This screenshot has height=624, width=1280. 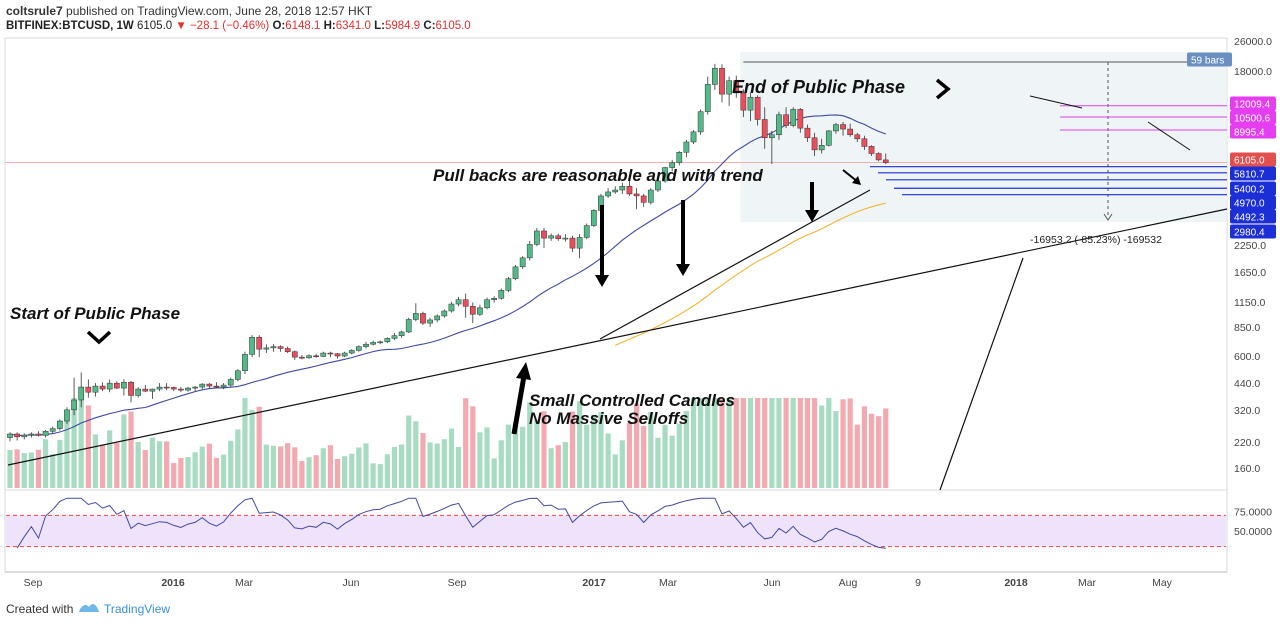 I want to click on price-tag: 4970.0, so click(x=1253, y=202).